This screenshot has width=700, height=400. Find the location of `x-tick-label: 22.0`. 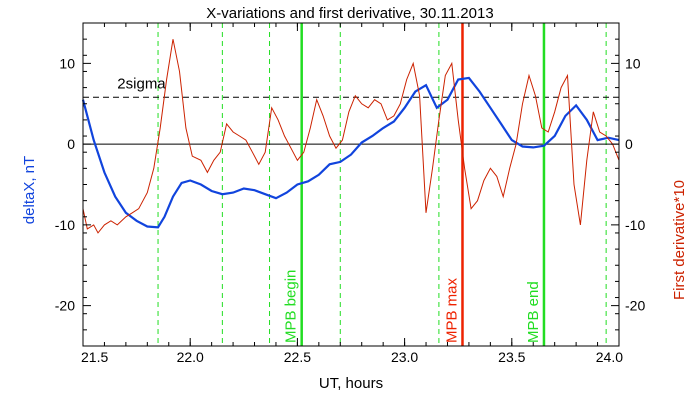

x-tick-label: 22.0 is located at coordinates (190, 357).